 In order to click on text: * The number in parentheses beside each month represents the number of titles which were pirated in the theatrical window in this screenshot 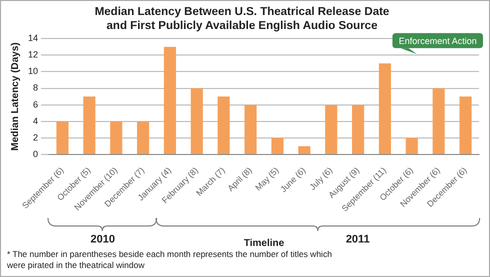, I will do `click(170, 260)`.